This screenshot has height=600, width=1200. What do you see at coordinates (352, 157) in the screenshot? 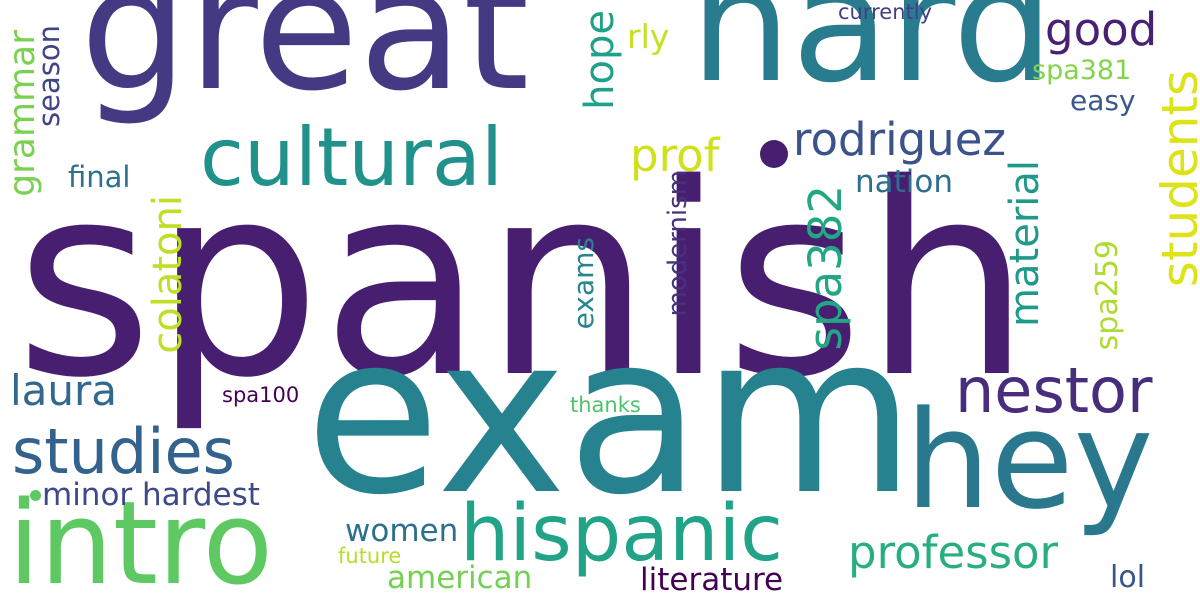
I see `word-cultural: cultural` at bounding box center [352, 157].